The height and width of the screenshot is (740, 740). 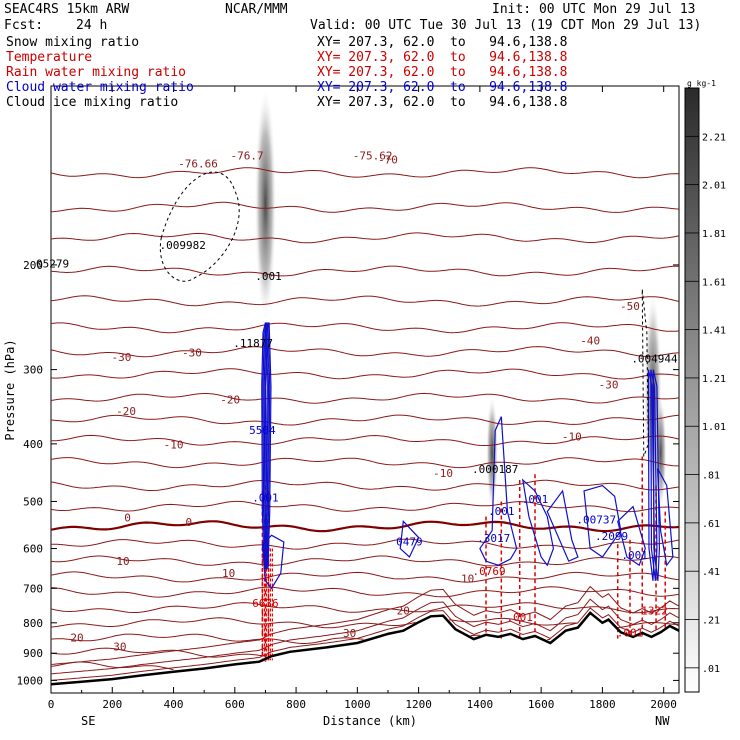 What do you see at coordinates (174, 704) in the screenshot?
I see `x-tick-label: 400` at bounding box center [174, 704].